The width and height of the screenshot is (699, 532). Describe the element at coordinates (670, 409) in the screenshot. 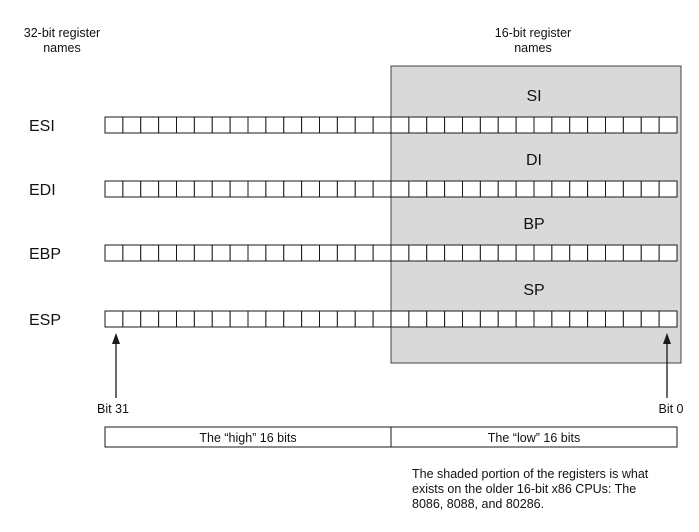

I see `bit0-label: Bit 0` at that location.